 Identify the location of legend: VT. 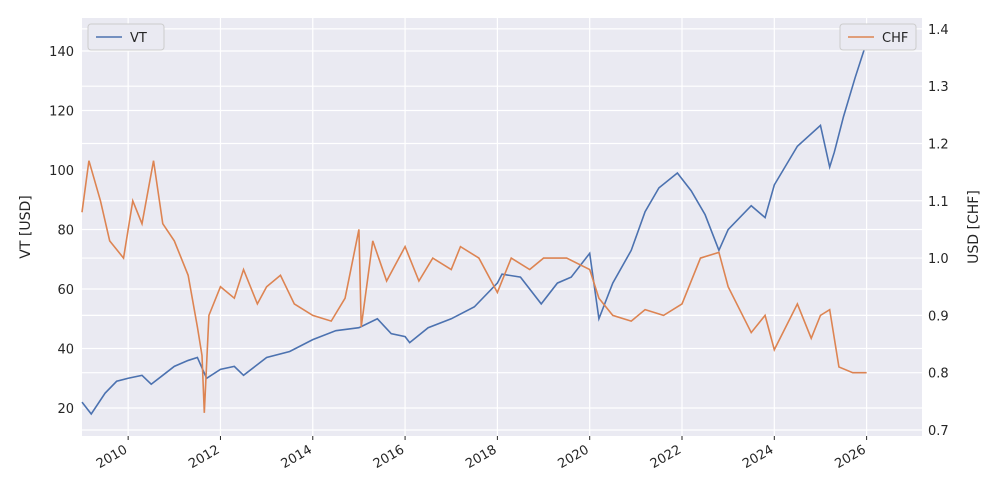
(126, 37).